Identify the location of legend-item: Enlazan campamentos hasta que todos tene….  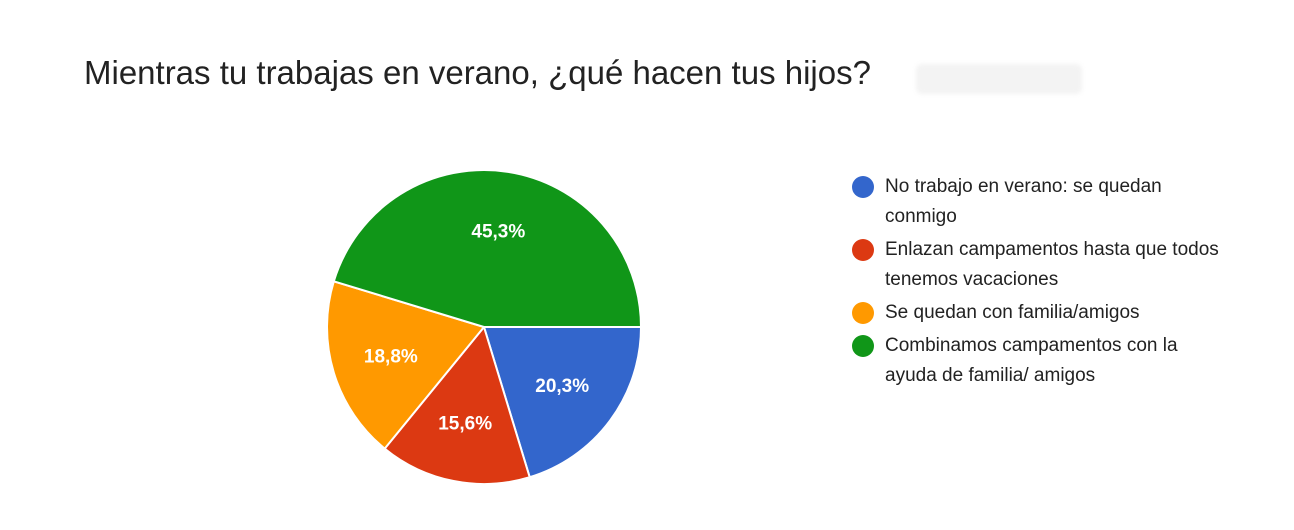
(1042, 265).